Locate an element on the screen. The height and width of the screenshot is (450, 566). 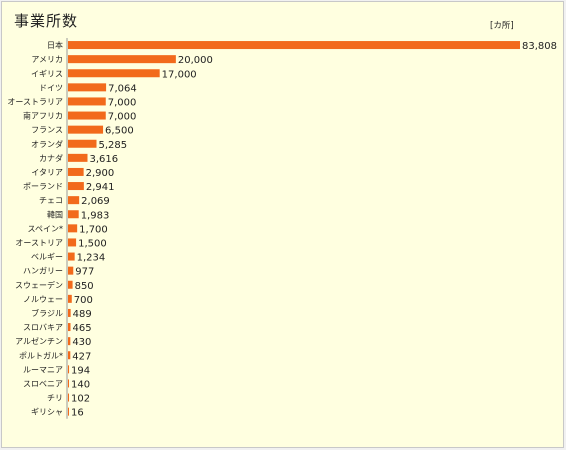
value-label: 5,285 is located at coordinates (113, 145).